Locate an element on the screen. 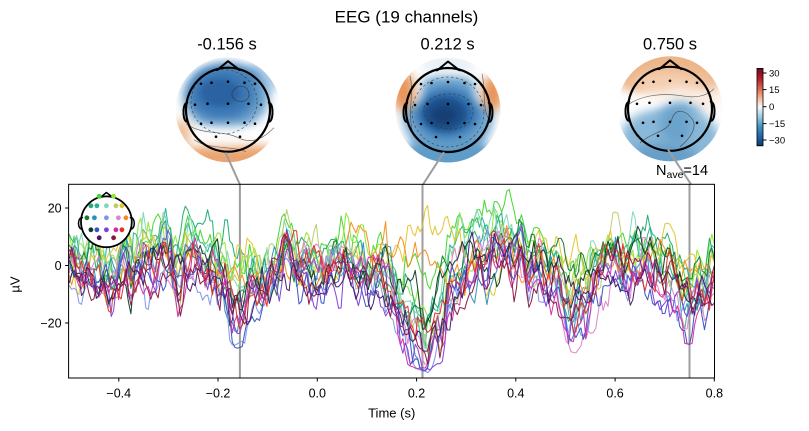 This screenshot has height=431, width=809. svg-text: -0.156 s is located at coordinates (227, 45).